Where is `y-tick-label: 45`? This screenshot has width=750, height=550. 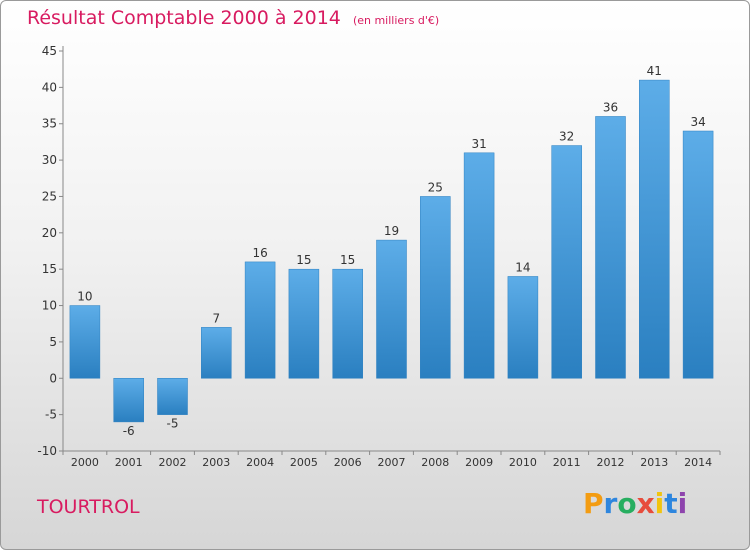
y-tick-label: 45 is located at coordinates (49, 51).